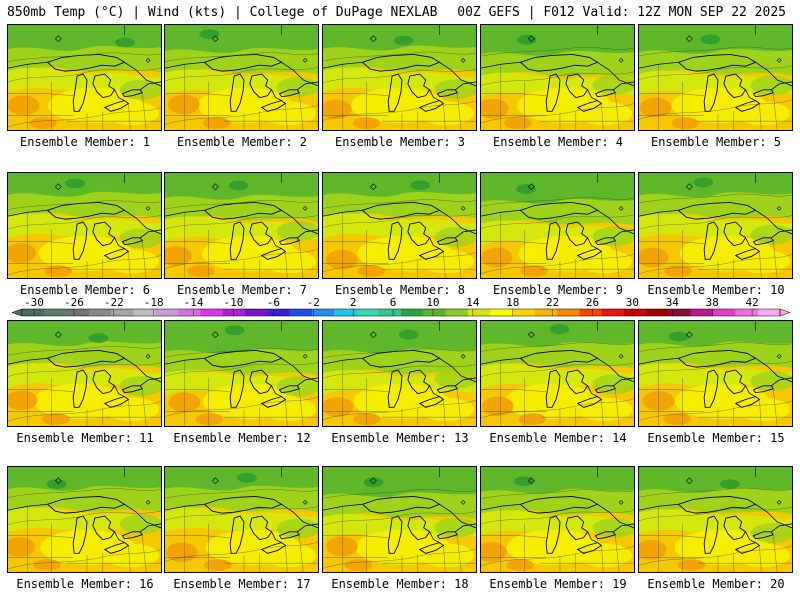 The height and width of the screenshot is (600, 800). I want to click on colorbar-tick-label: 42, so click(751, 302).